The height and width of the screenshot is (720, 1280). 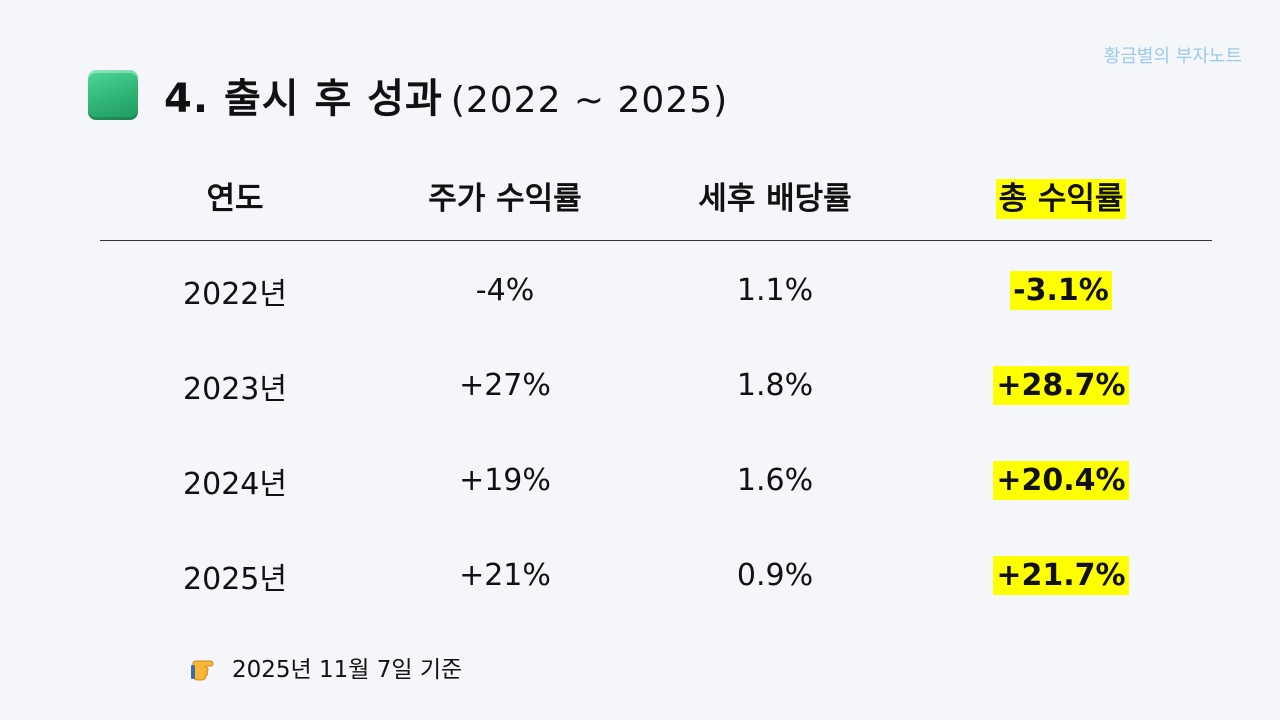 I want to click on cell-year: 2023년, so click(x=235, y=389).